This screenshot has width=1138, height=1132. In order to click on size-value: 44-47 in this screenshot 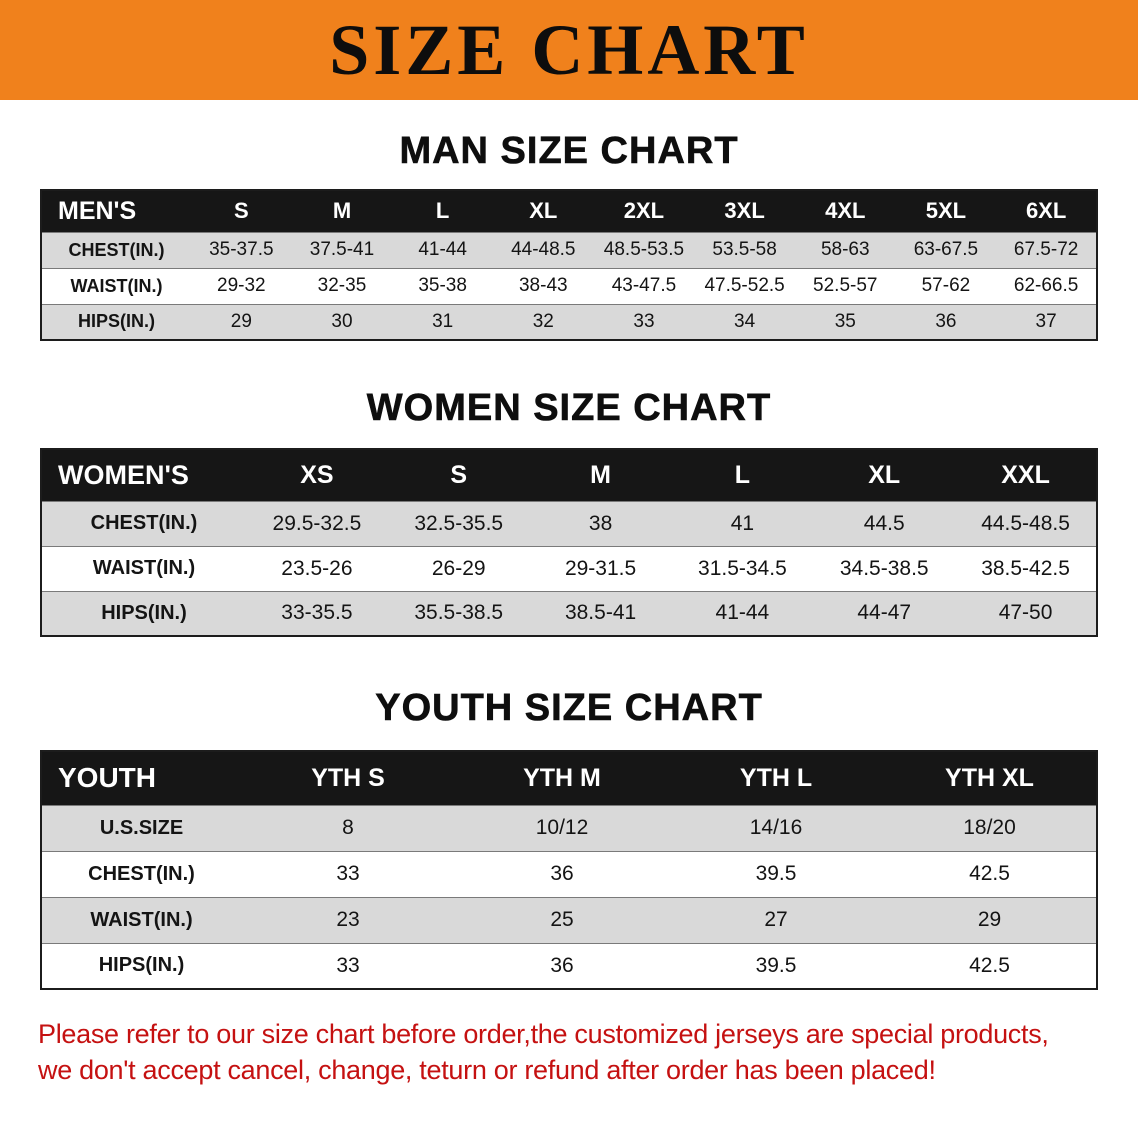, I will do `click(884, 613)`.